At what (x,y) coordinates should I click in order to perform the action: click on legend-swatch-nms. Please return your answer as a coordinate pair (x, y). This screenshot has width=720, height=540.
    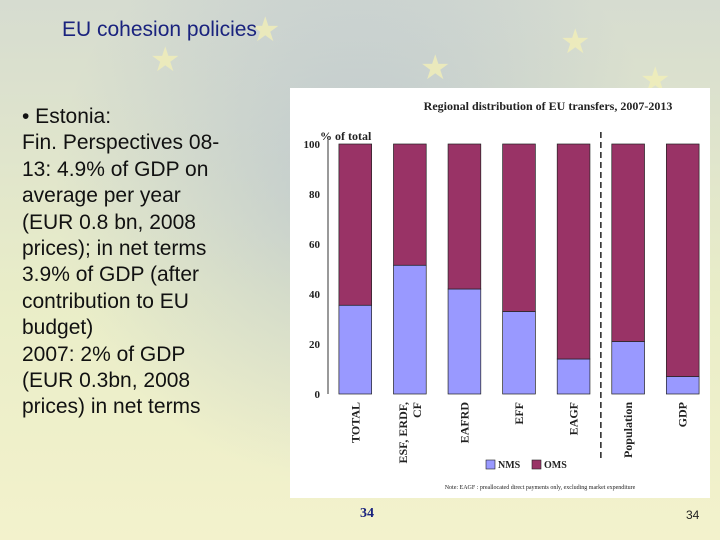
    Looking at the image, I should click on (490, 464).